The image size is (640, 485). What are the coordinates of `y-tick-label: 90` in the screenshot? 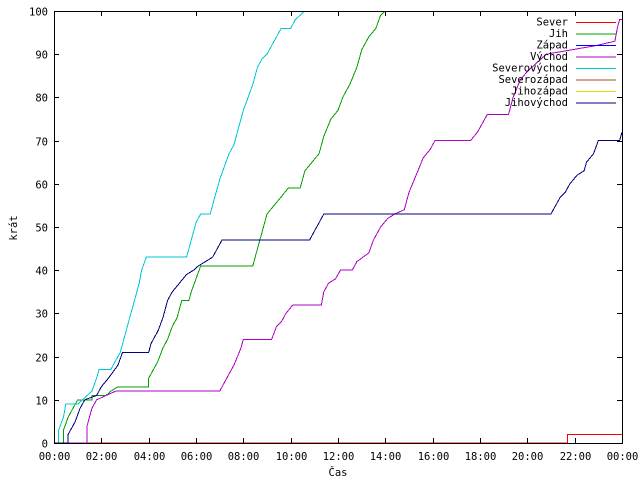 It's located at (41, 56).